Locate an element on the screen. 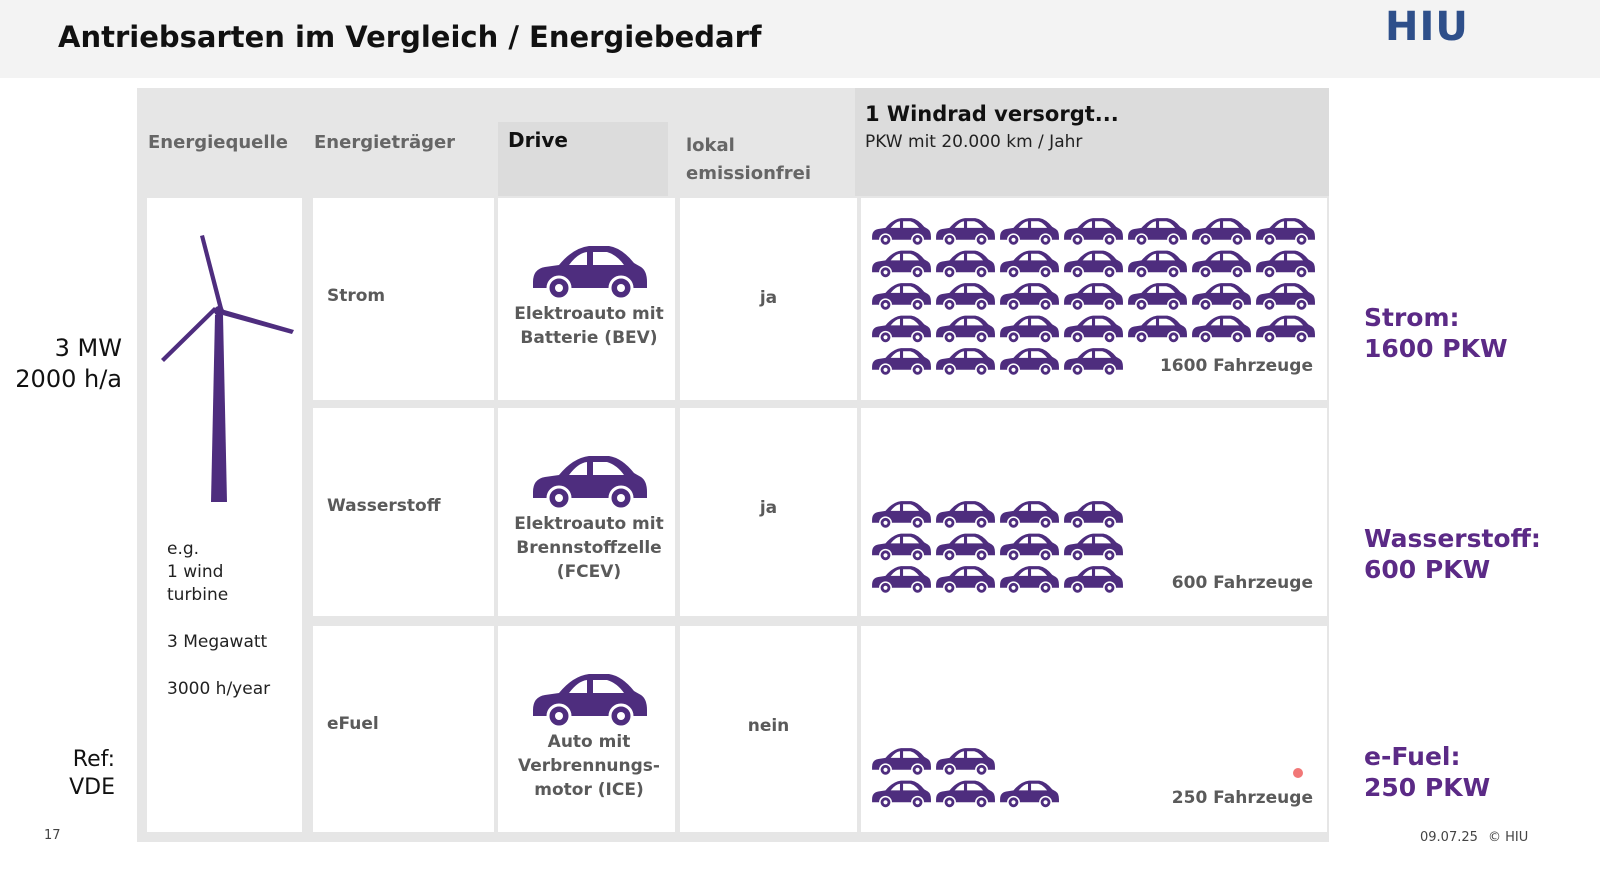  result: Wasserstoff: 600 PKW is located at coordinates (1452, 554).